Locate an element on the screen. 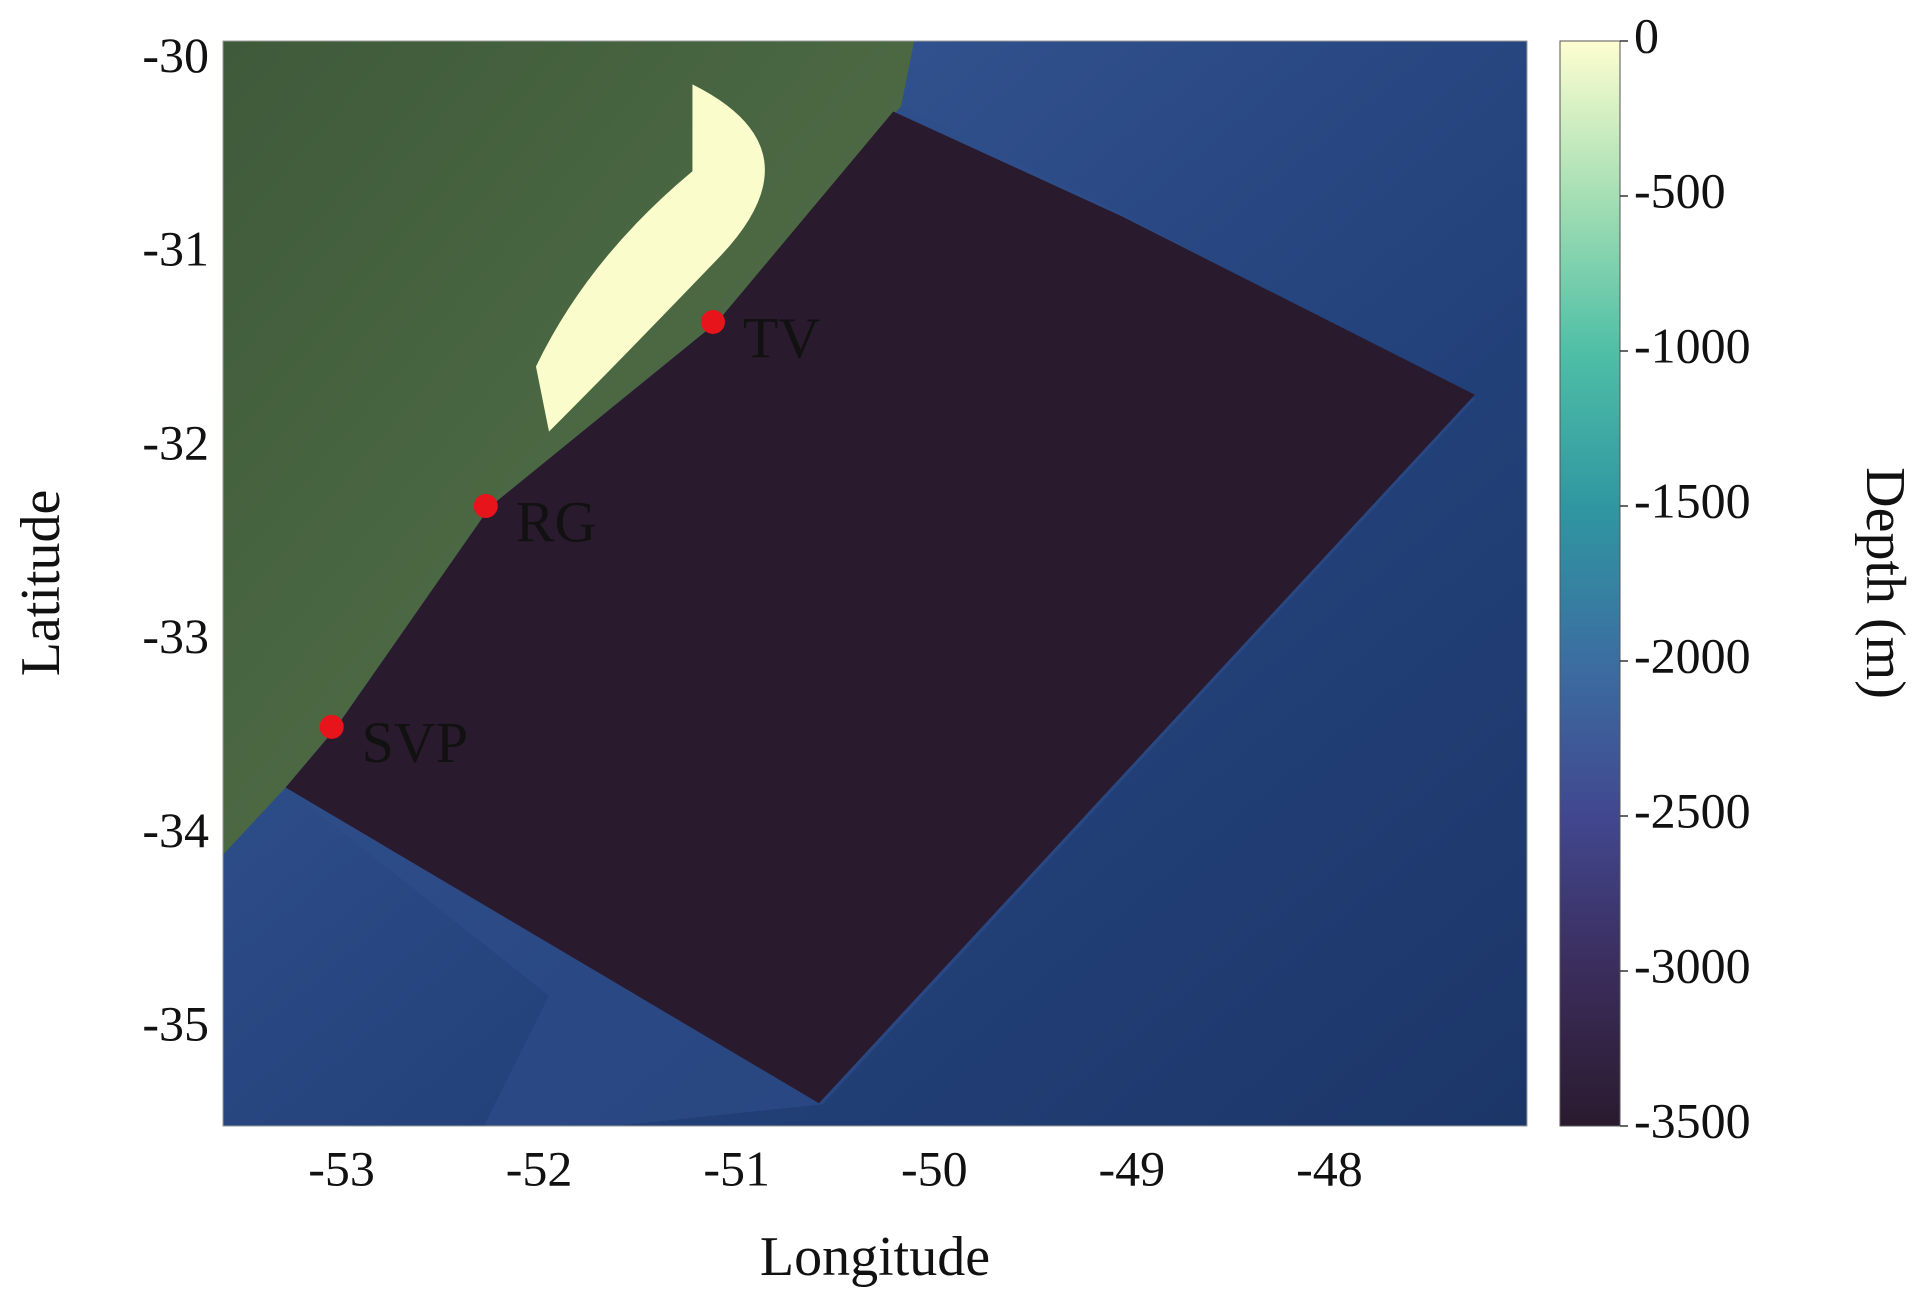 Image resolution: width=1924 pixels, height=1300 pixels. x-tick-label: -50 is located at coordinates (934, 1168).